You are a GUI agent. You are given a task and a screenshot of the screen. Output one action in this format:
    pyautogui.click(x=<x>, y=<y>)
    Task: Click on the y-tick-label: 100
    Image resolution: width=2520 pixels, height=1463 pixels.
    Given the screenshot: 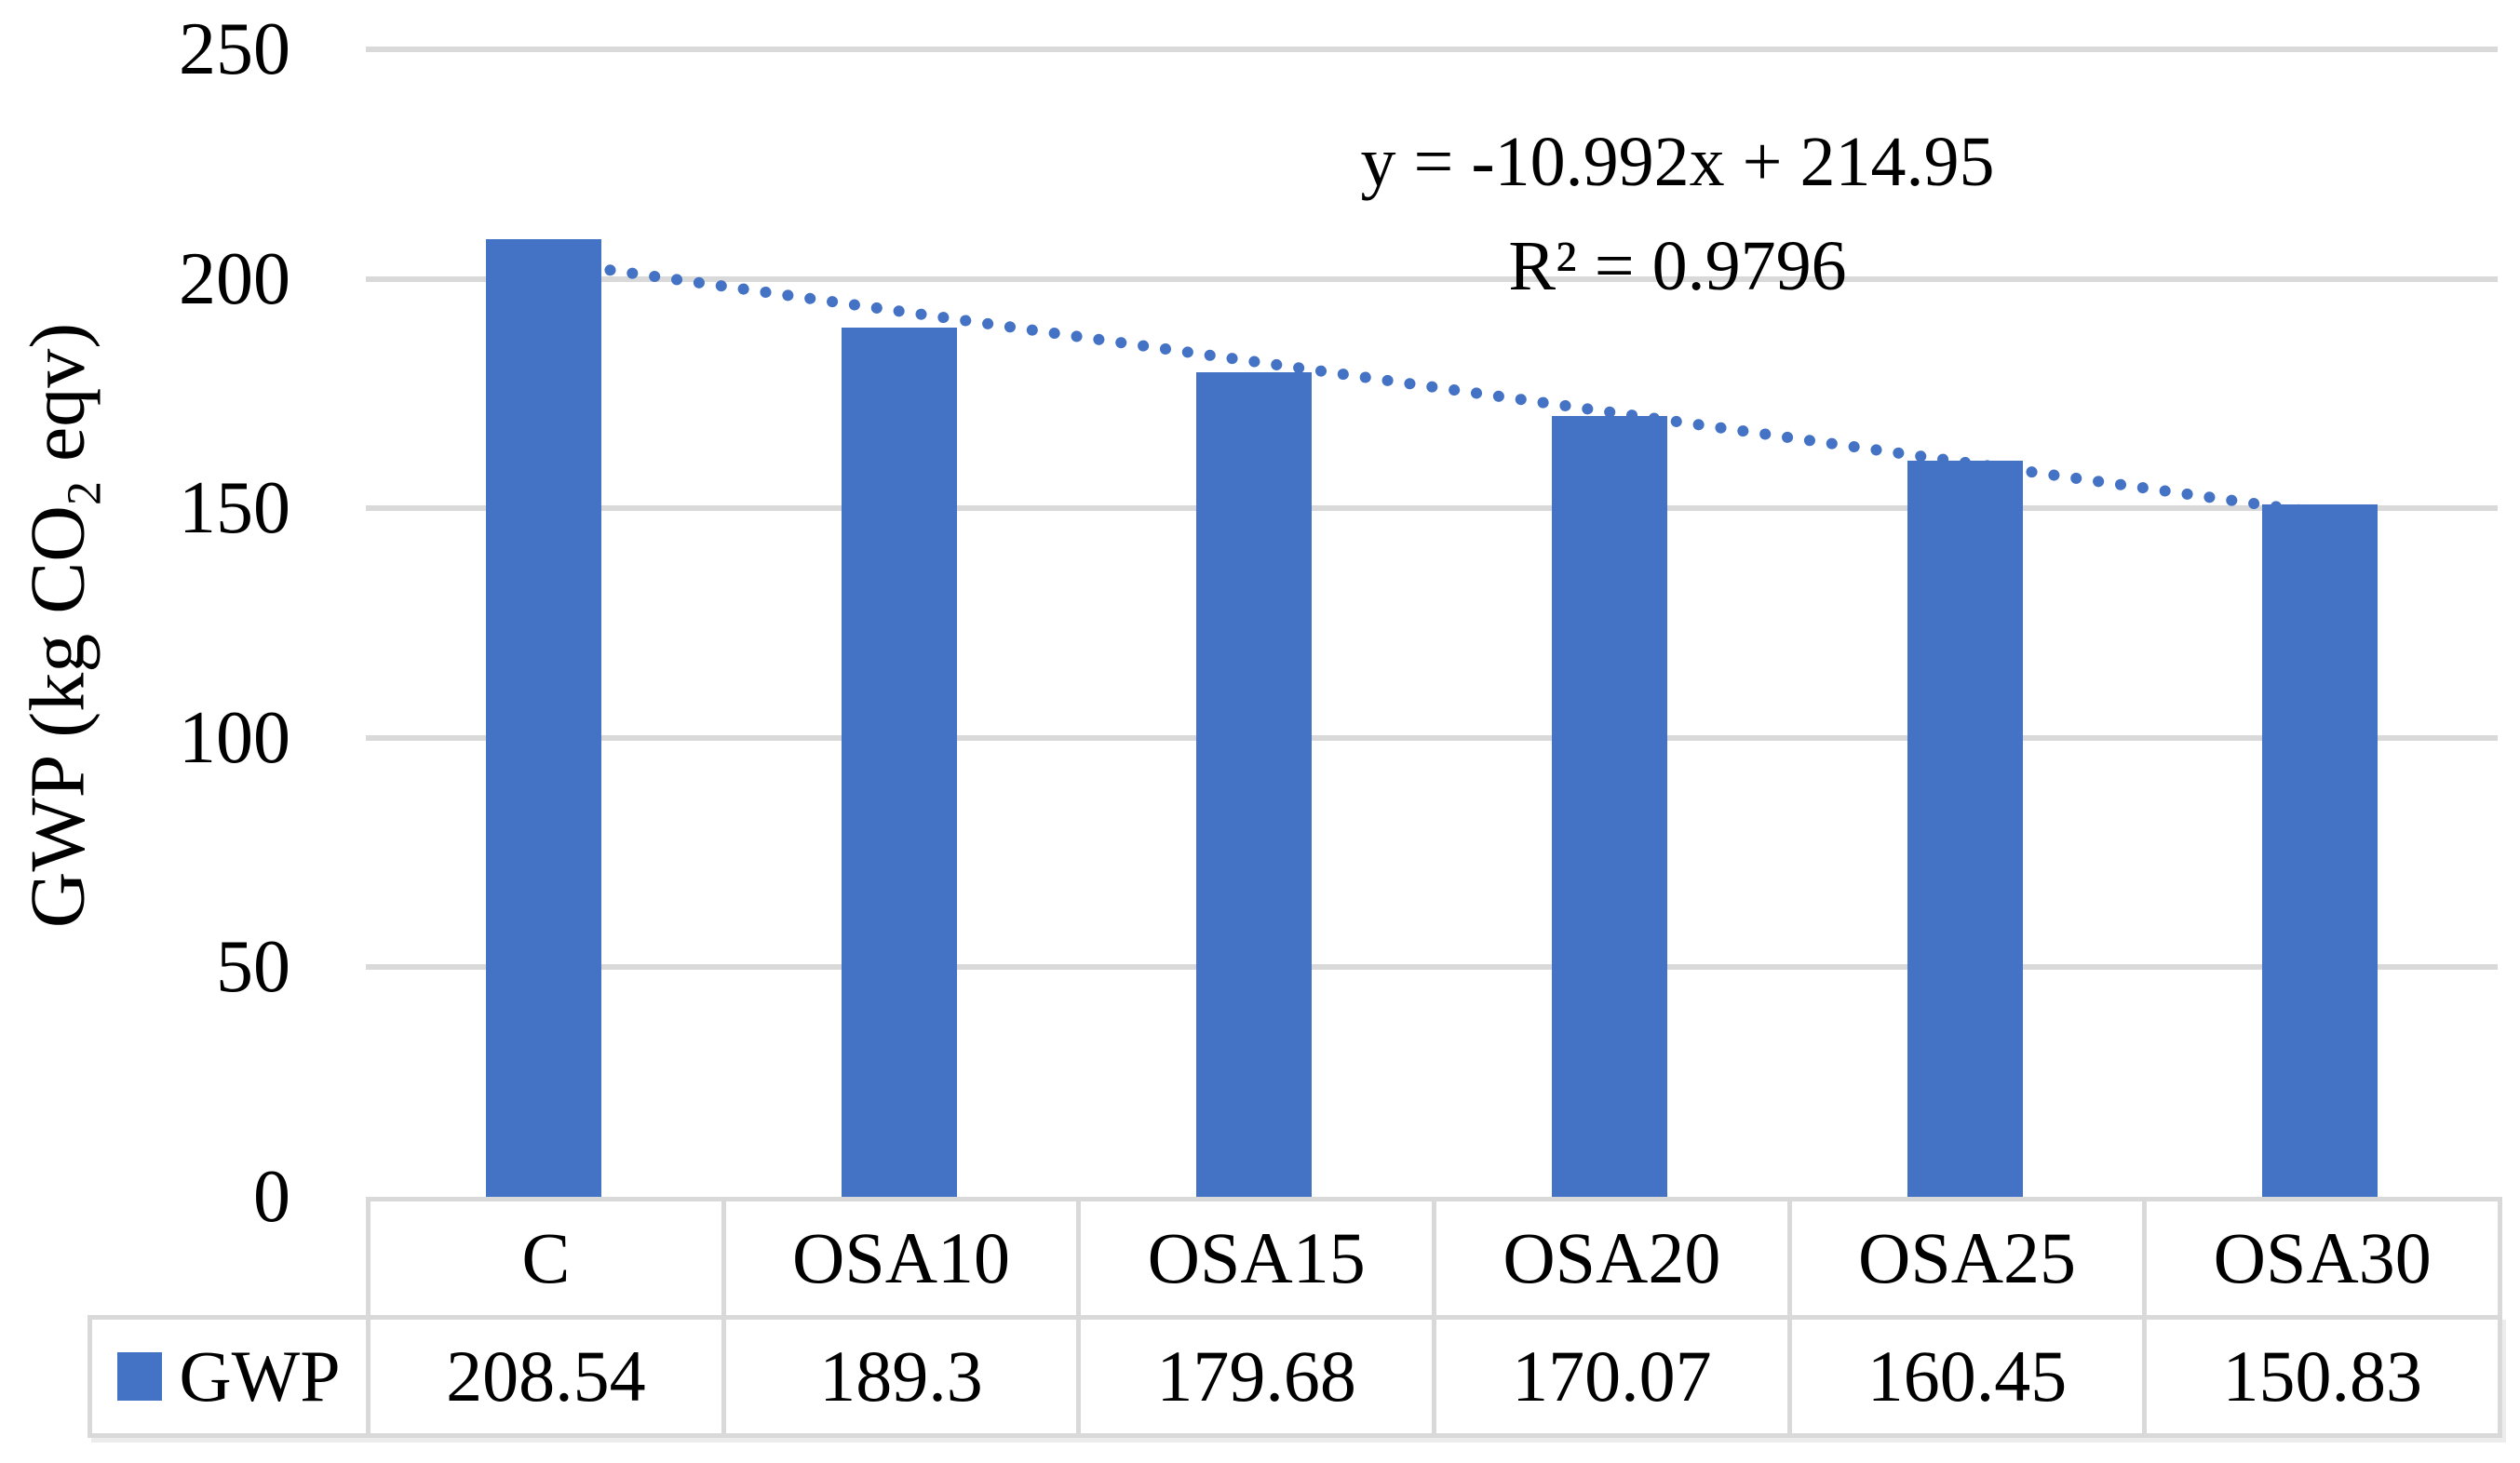 What is the action you would take?
    pyautogui.click(x=234, y=737)
    